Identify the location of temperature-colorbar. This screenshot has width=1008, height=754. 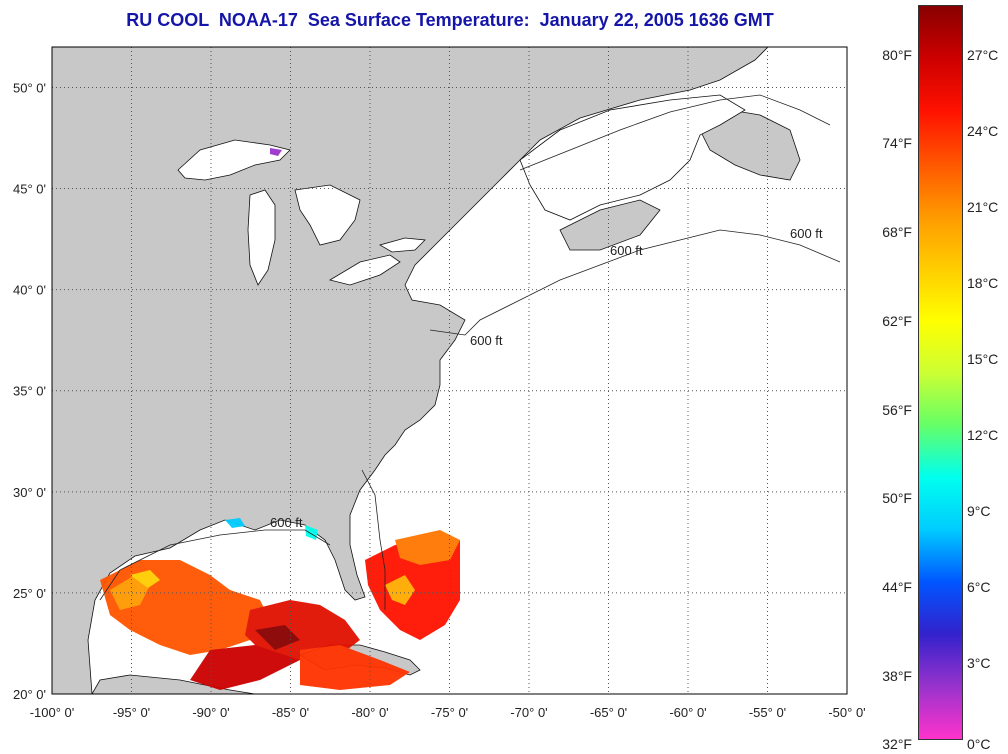
(940, 372).